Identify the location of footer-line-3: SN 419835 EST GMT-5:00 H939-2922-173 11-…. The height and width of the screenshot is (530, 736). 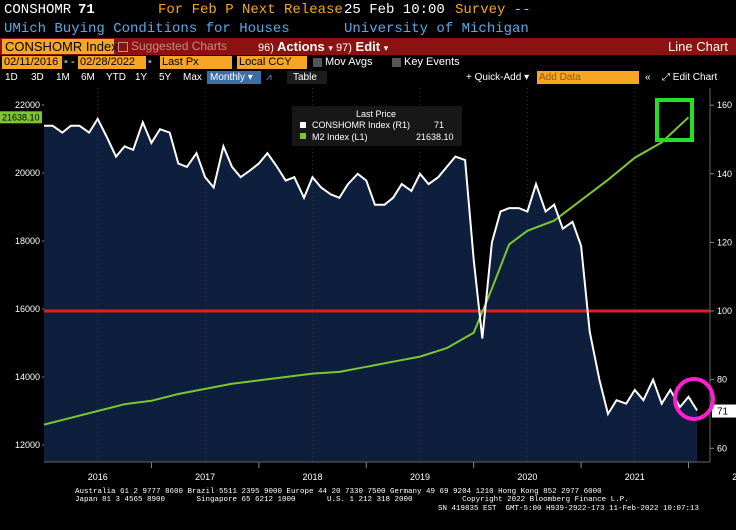
(569, 509).